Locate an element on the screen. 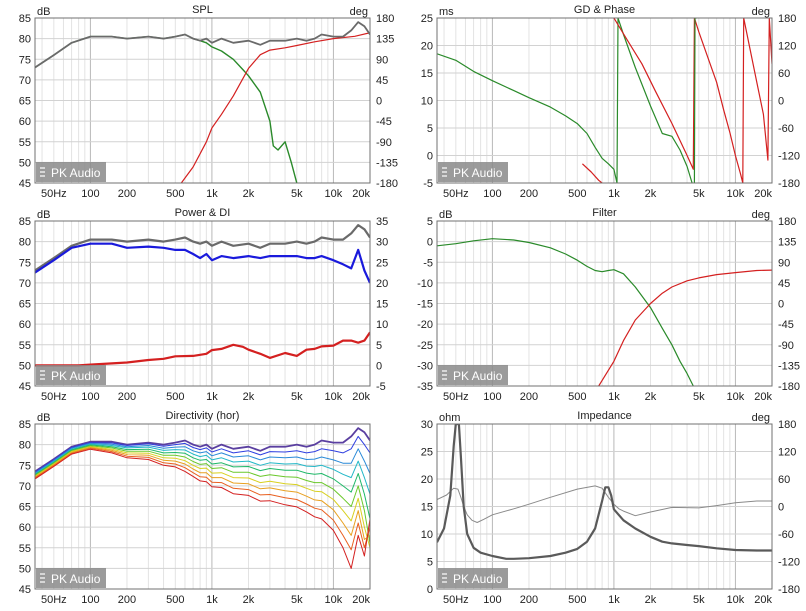  chart-title: SPL is located at coordinates (202, 10).